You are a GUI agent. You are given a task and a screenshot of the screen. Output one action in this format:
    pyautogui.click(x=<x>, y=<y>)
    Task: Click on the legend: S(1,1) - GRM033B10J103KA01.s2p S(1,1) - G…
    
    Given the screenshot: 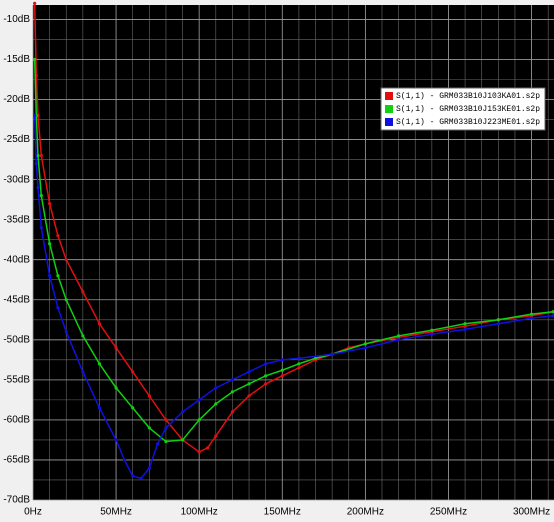 What is the action you would take?
    pyautogui.click(x=463, y=109)
    